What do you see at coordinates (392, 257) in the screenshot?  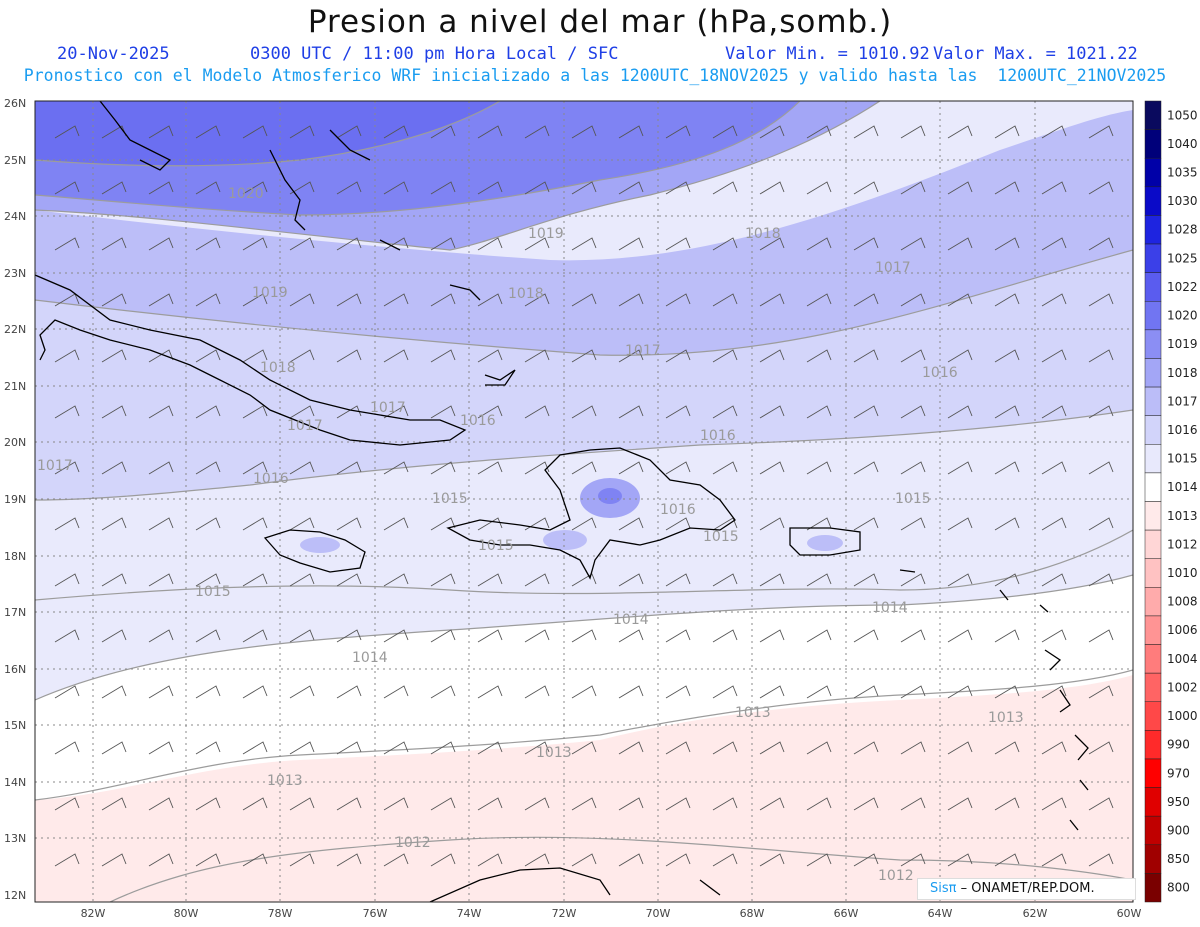 I see `bahamas-coast` at bounding box center [392, 257].